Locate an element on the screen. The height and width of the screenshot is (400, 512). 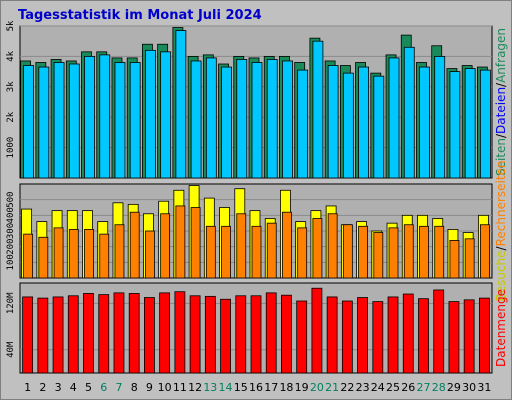
x-tick-label-day-24: 24 is located at coordinates (378, 387).